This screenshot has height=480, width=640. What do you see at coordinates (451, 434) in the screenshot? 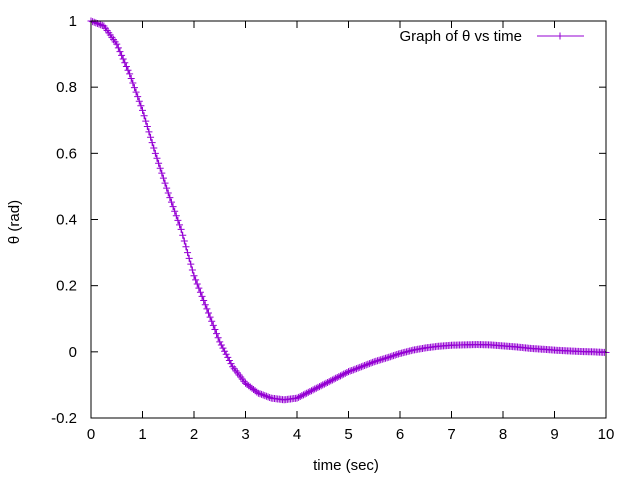
I see `x-tick-label: 7` at bounding box center [451, 434].